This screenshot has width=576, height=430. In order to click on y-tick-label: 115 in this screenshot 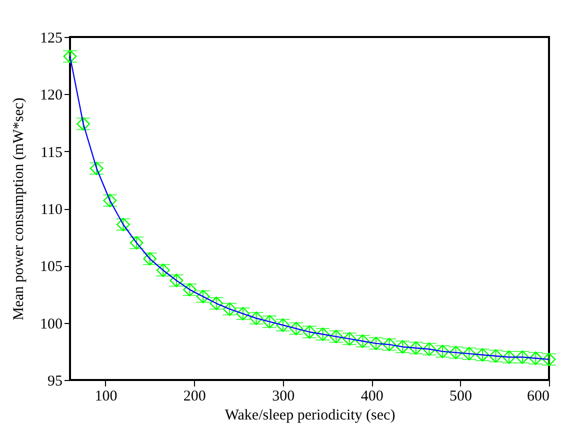, I will do `click(51, 152)`.